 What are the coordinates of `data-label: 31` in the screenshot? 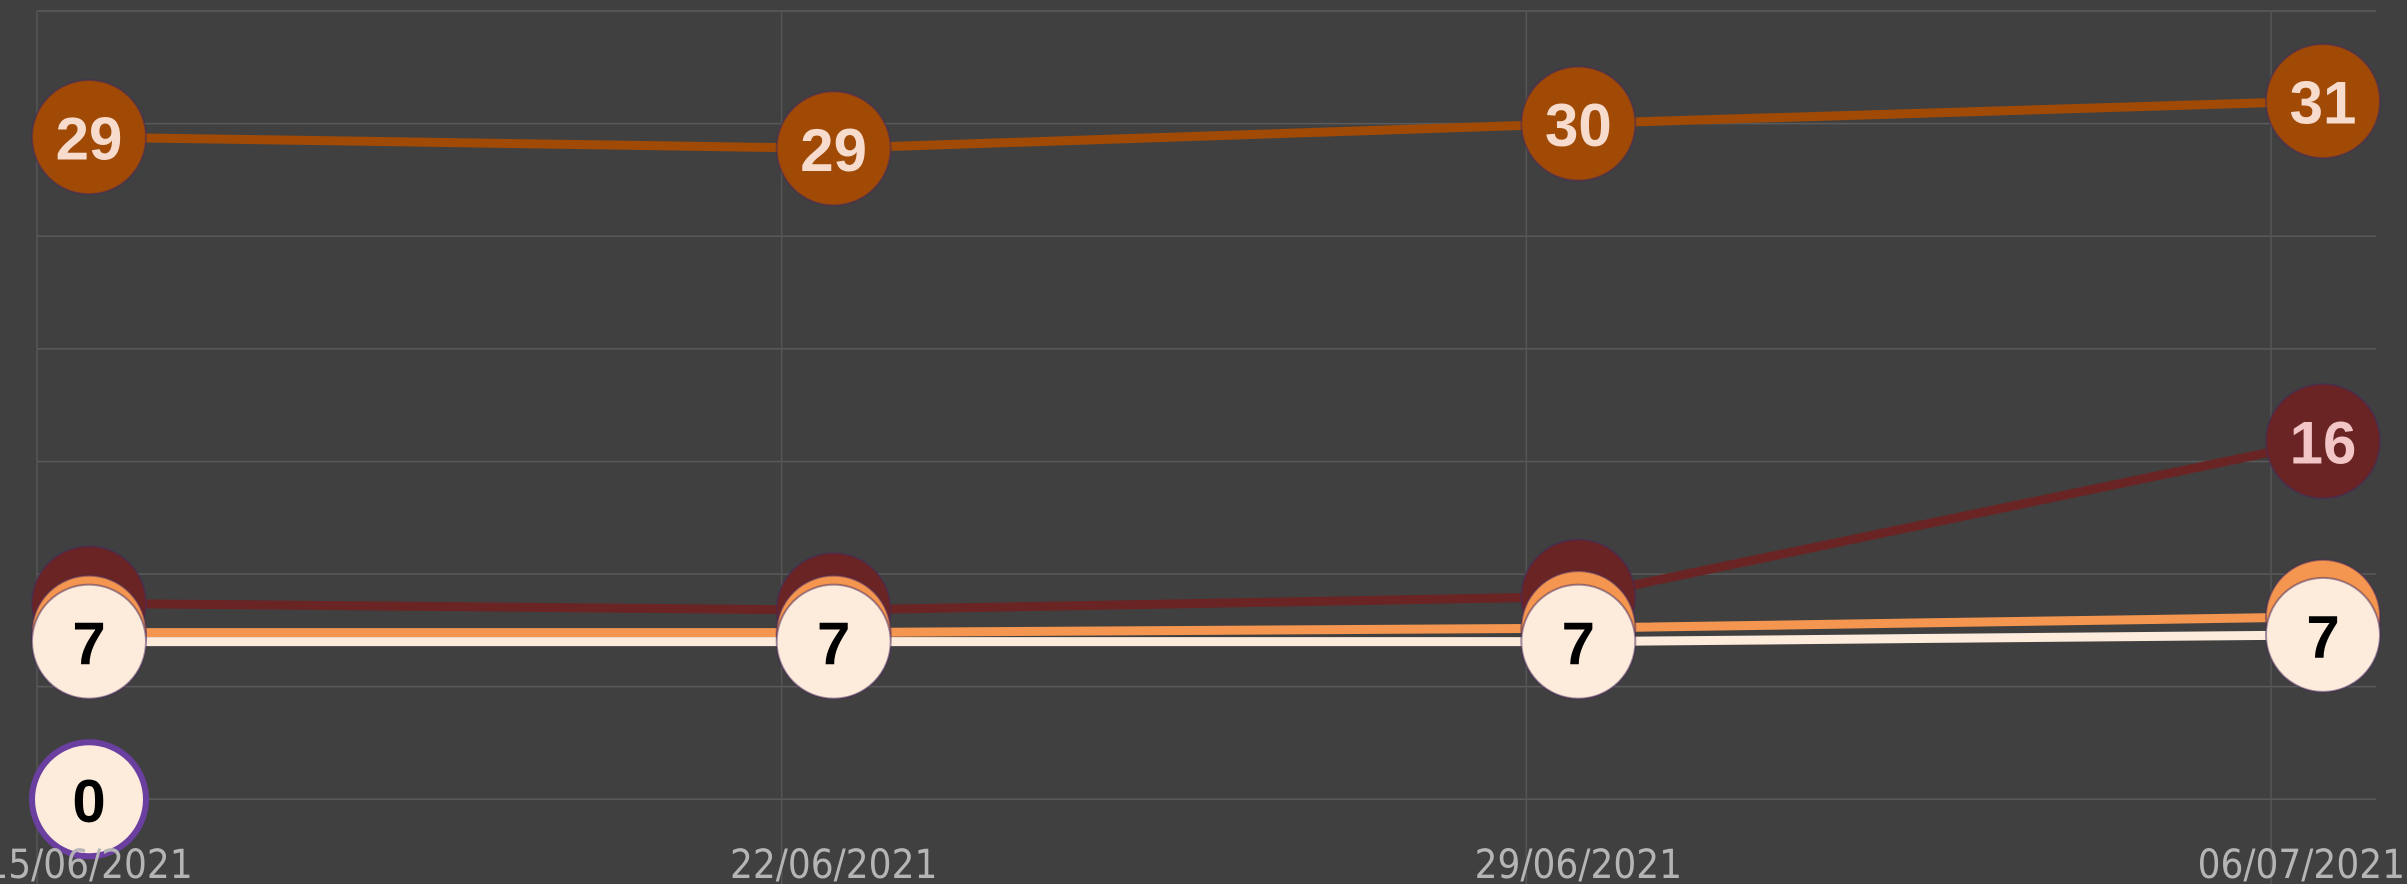 It's located at (2323, 103).